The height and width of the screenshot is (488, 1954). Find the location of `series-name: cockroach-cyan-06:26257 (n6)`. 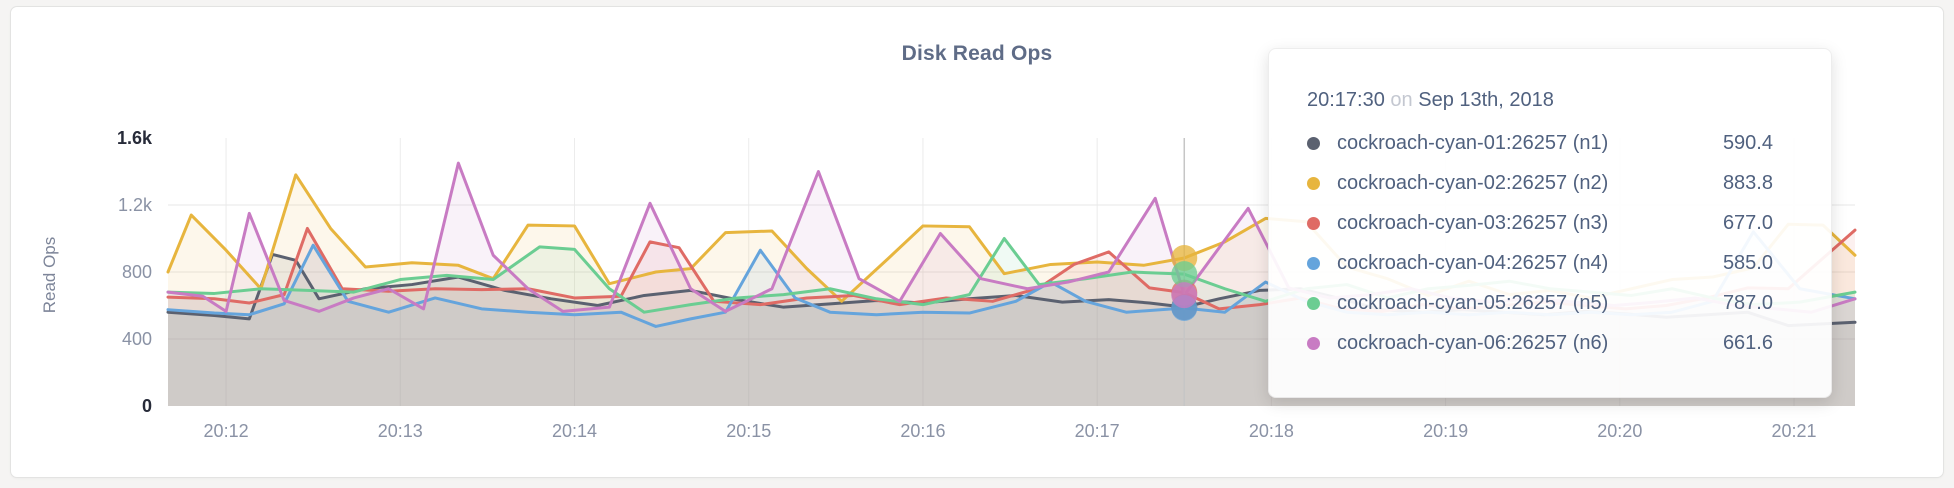

series-name: cockroach-cyan-06:26257 (n6) is located at coordinates (1473, 342).